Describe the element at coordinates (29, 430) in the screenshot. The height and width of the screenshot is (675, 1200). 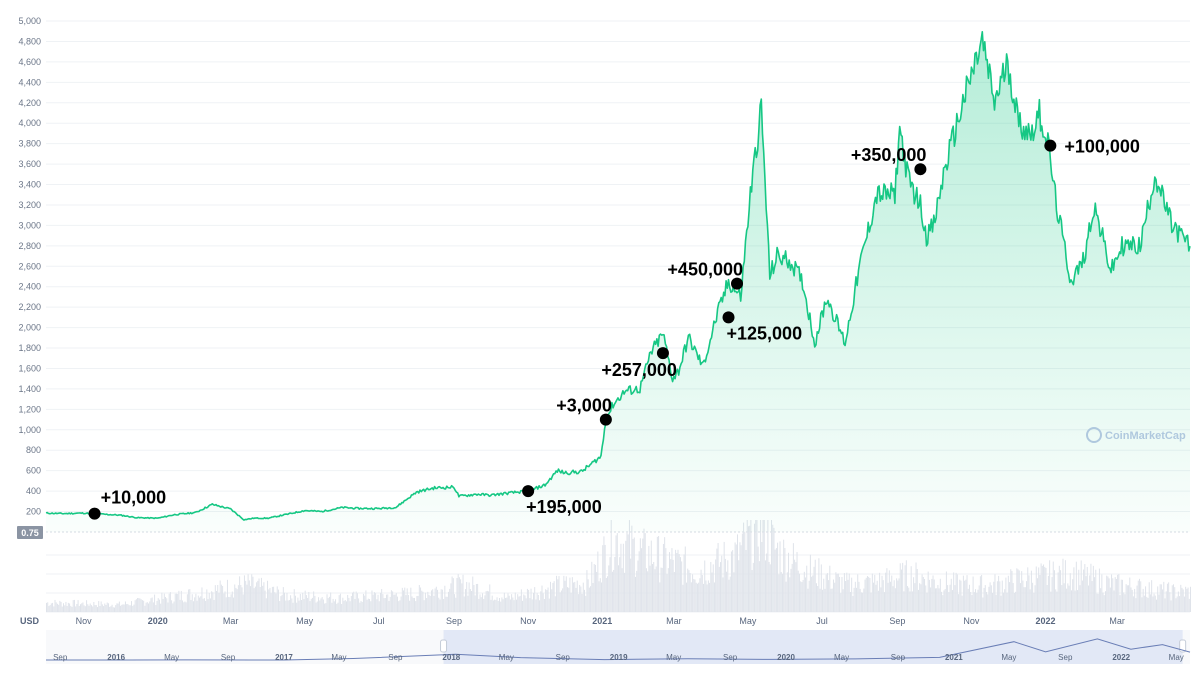
I see `y-tick-label: 1,000` at that location.